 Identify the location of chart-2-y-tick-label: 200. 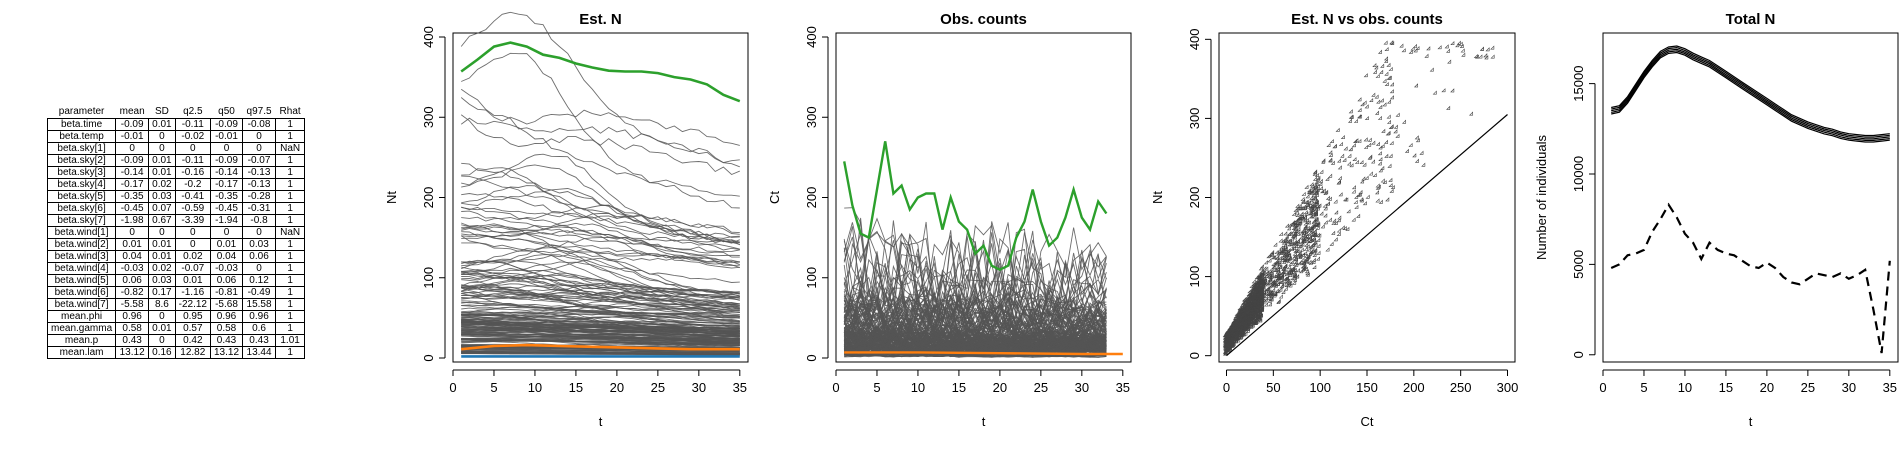
(1194, 198).